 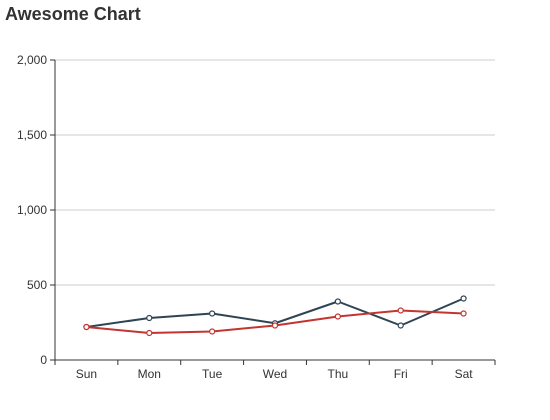 I want to click on y-tick-label: 1,000, so click(x=32, y=210).